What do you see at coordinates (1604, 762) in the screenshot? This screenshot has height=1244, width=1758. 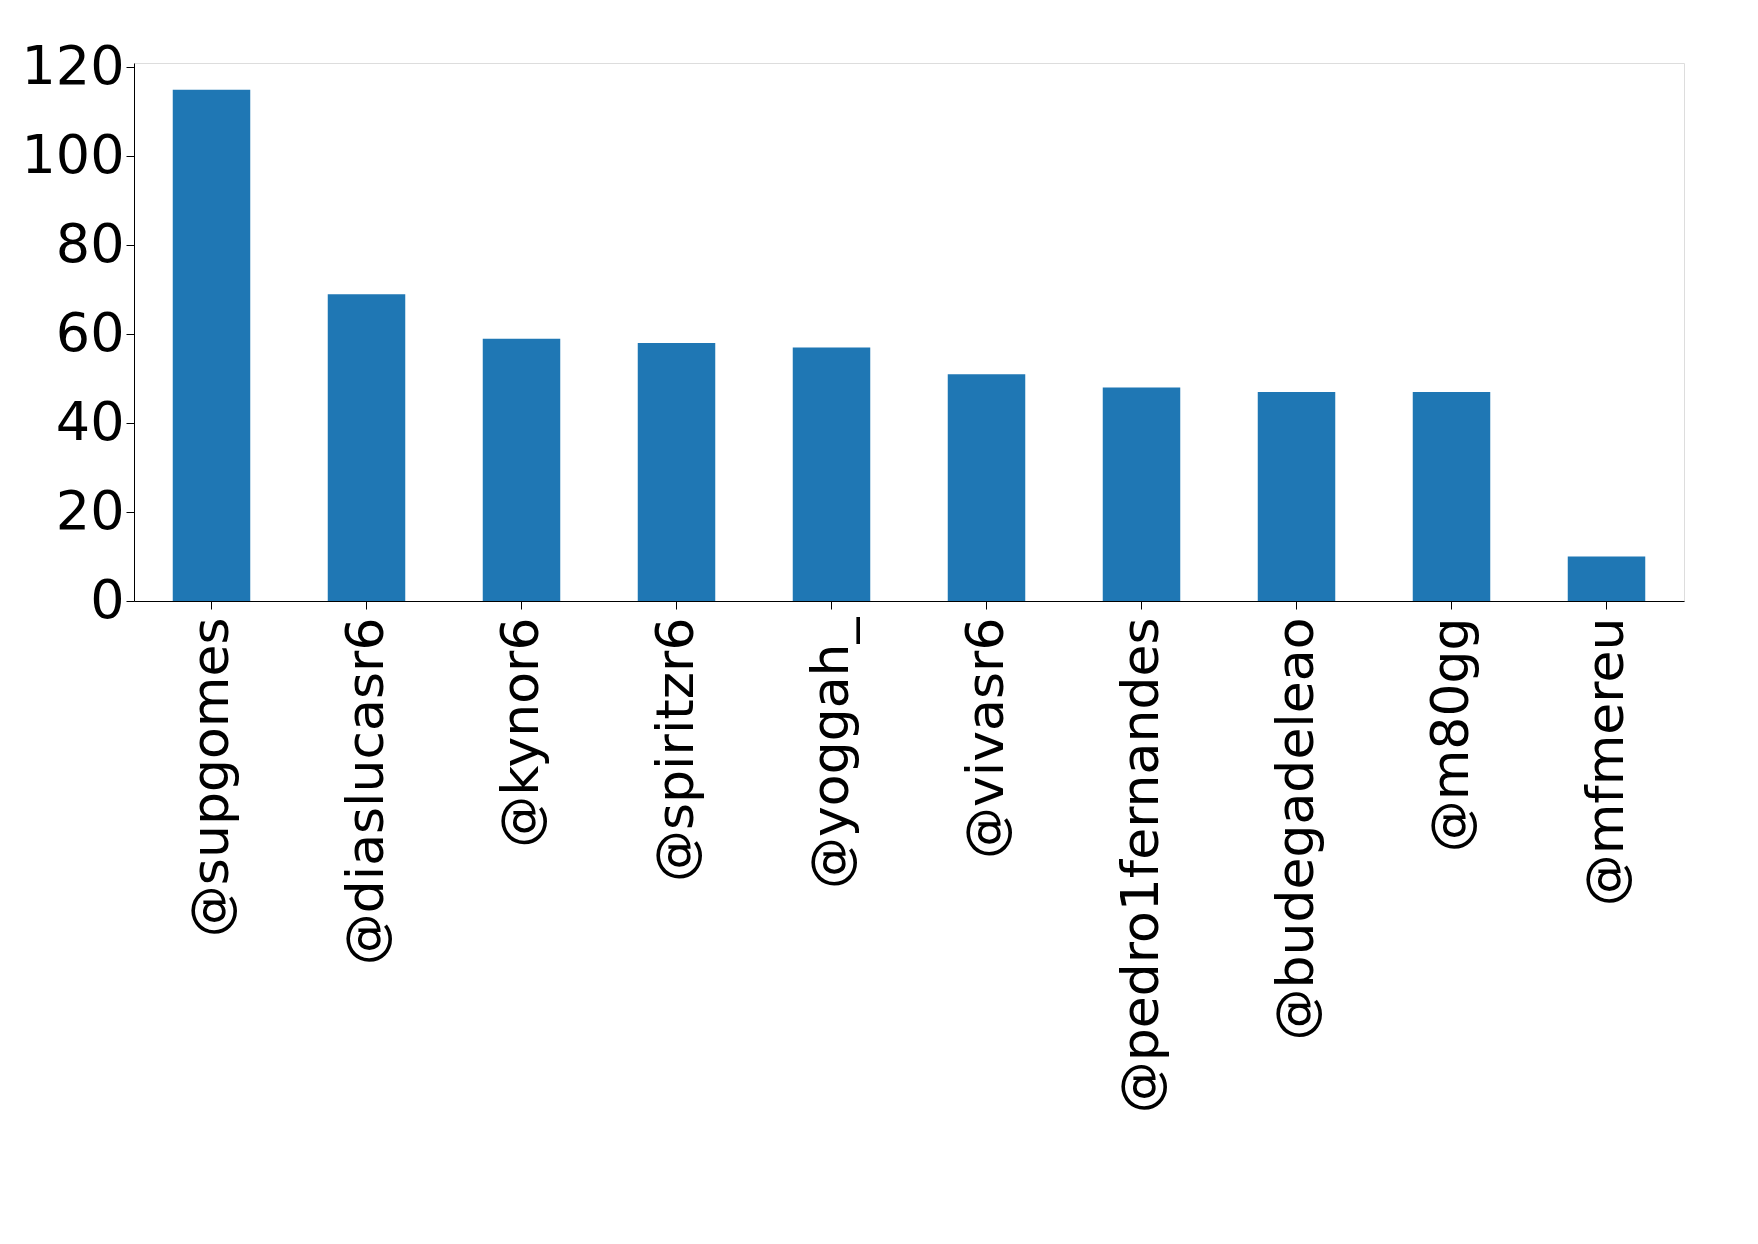 I see `x-tick-label: @mfmereu` at bounding box center [1604, 762].